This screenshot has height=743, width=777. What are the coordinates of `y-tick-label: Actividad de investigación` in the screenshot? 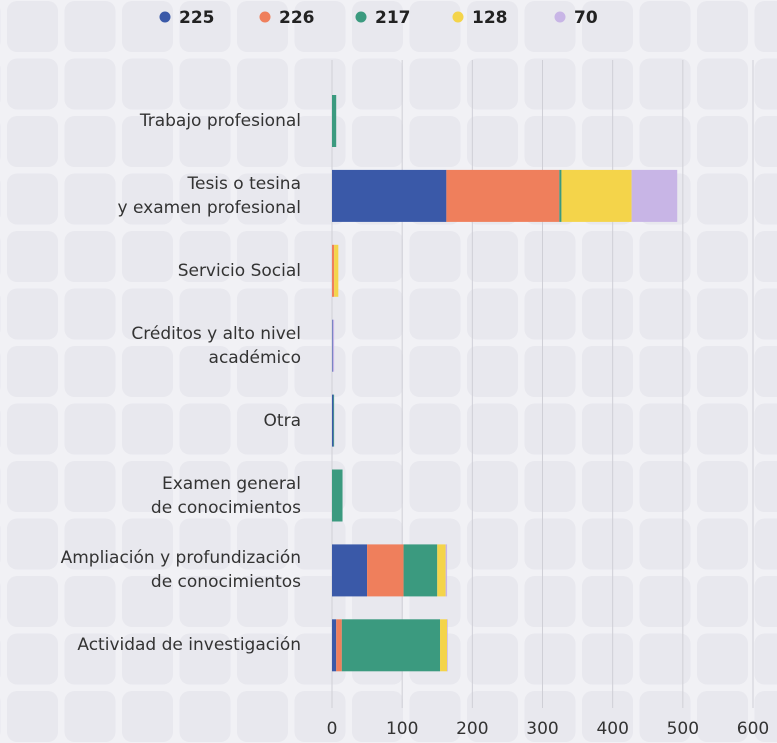 It's located at (189, 645).